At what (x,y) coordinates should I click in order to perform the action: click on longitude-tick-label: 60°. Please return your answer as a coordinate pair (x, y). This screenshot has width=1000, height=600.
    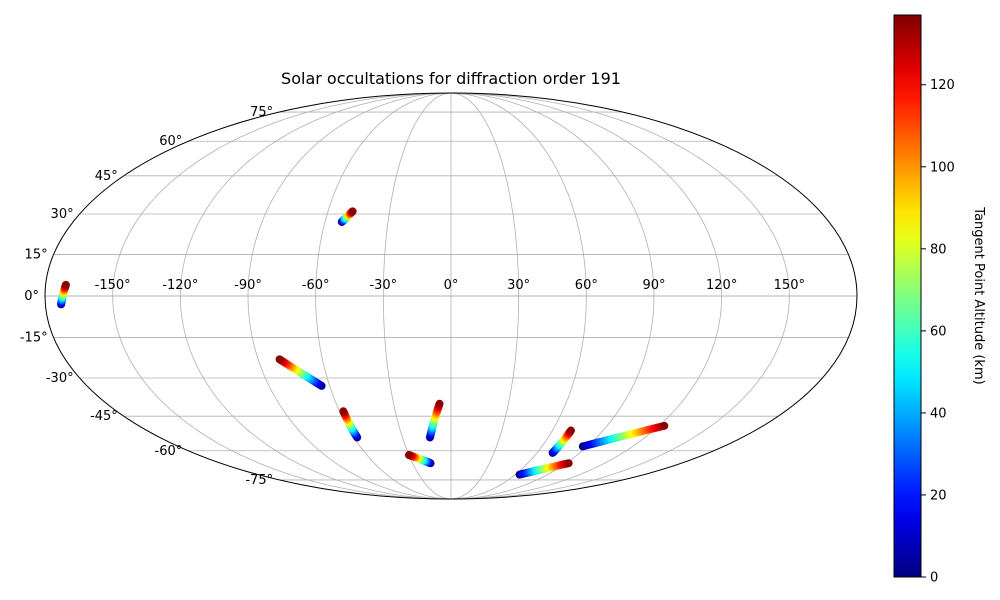
    Looking at the image, I should click on (586, 285).